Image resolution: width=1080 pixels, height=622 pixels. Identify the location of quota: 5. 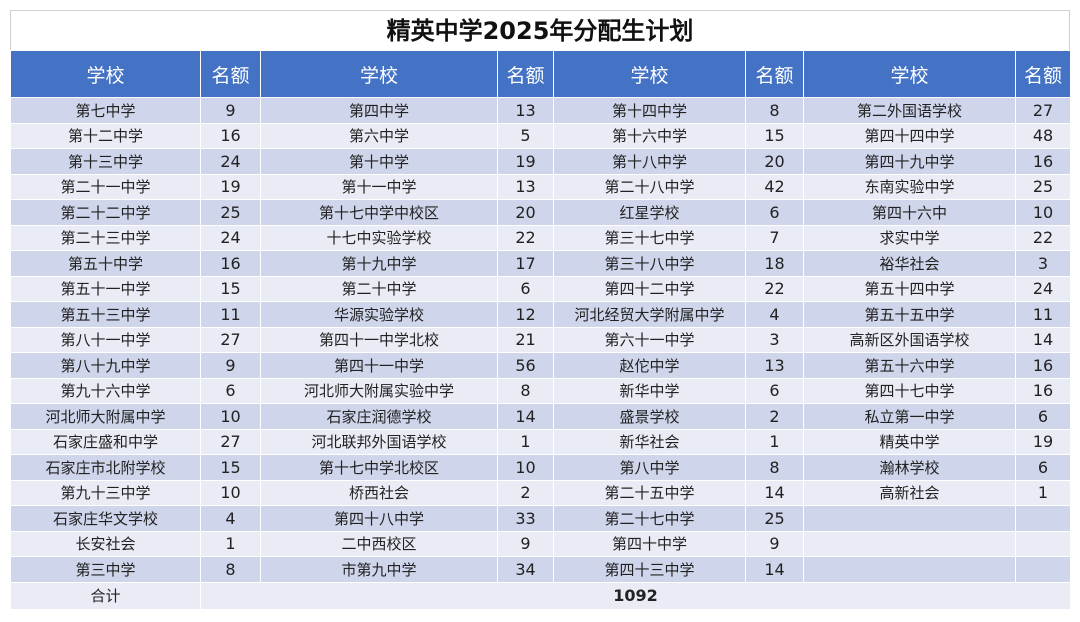
(525, 135).